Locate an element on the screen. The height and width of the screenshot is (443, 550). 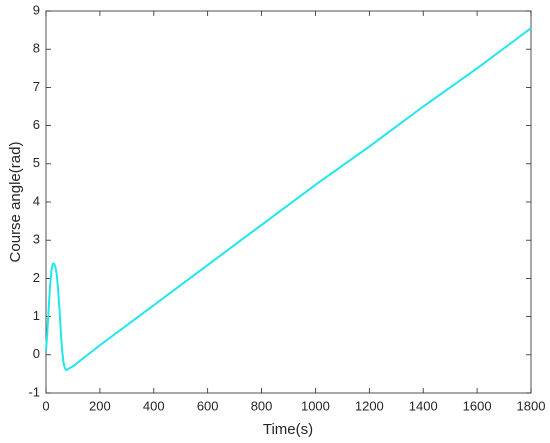
y-axis-label: Course angle(rad) is located at coordinates (15, 202).